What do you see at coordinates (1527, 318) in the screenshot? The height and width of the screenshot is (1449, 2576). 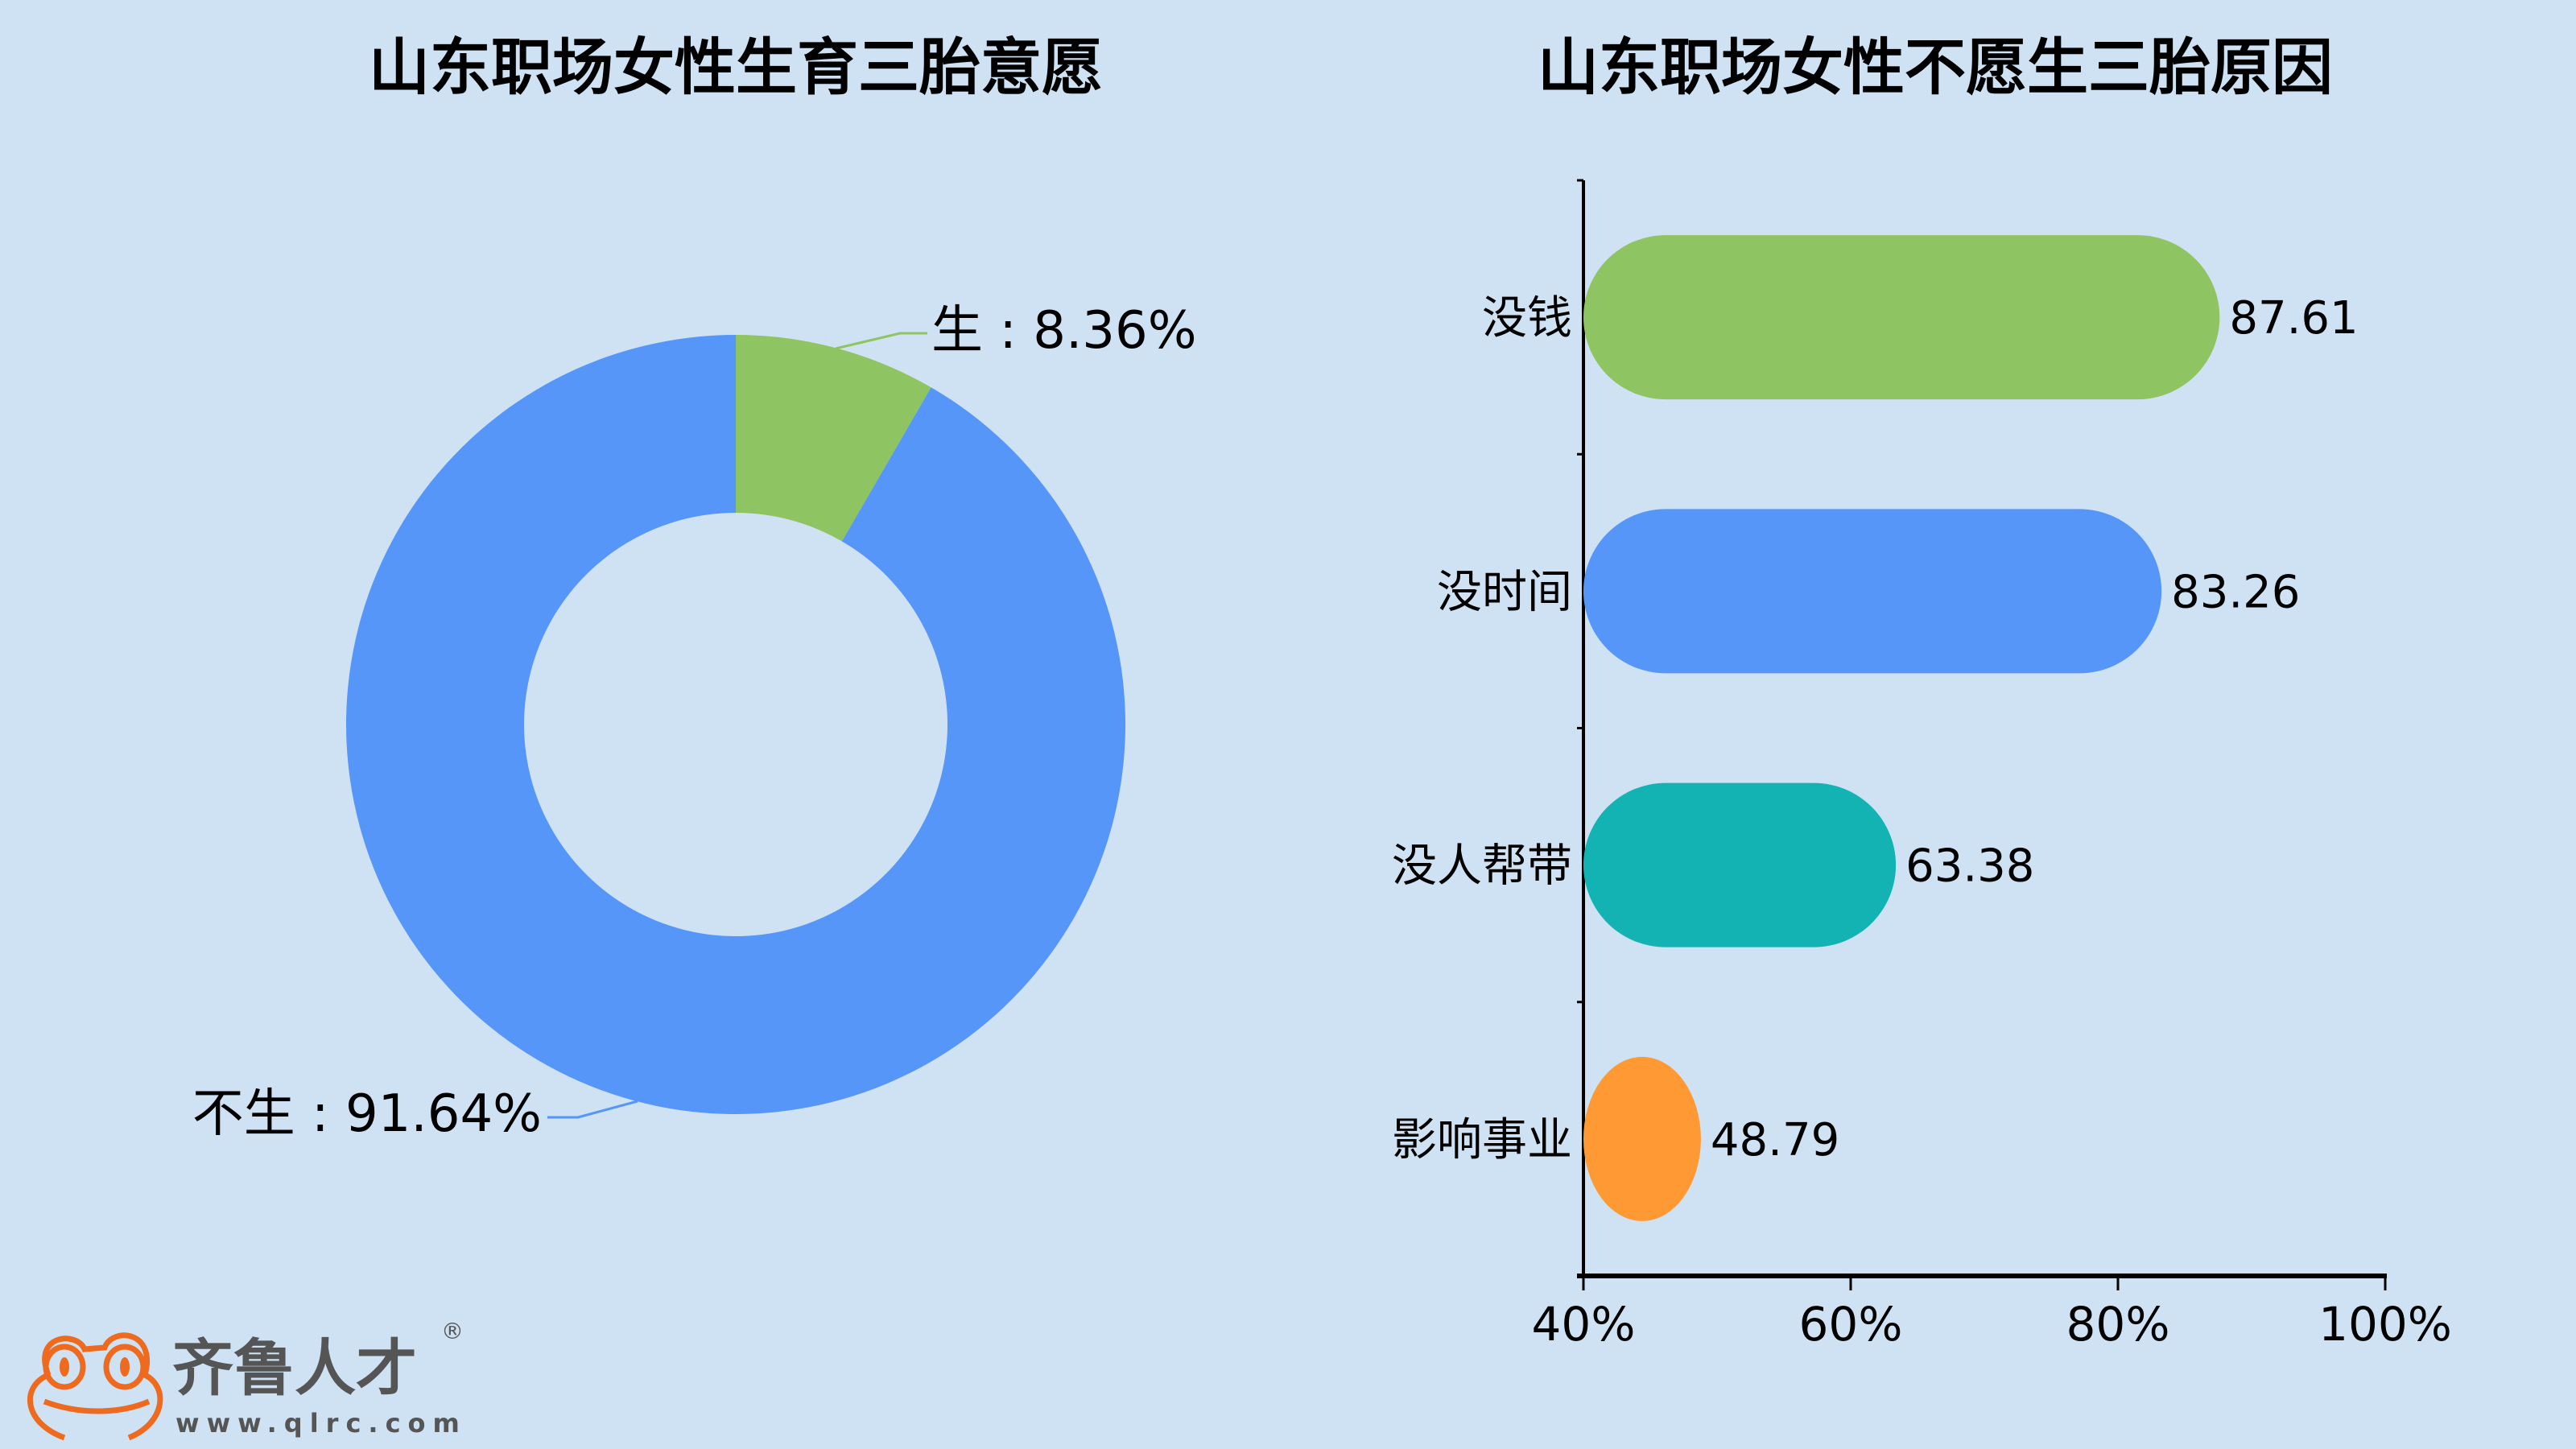 I see `category-label: 没钱` at bounding box center [1527, 318].